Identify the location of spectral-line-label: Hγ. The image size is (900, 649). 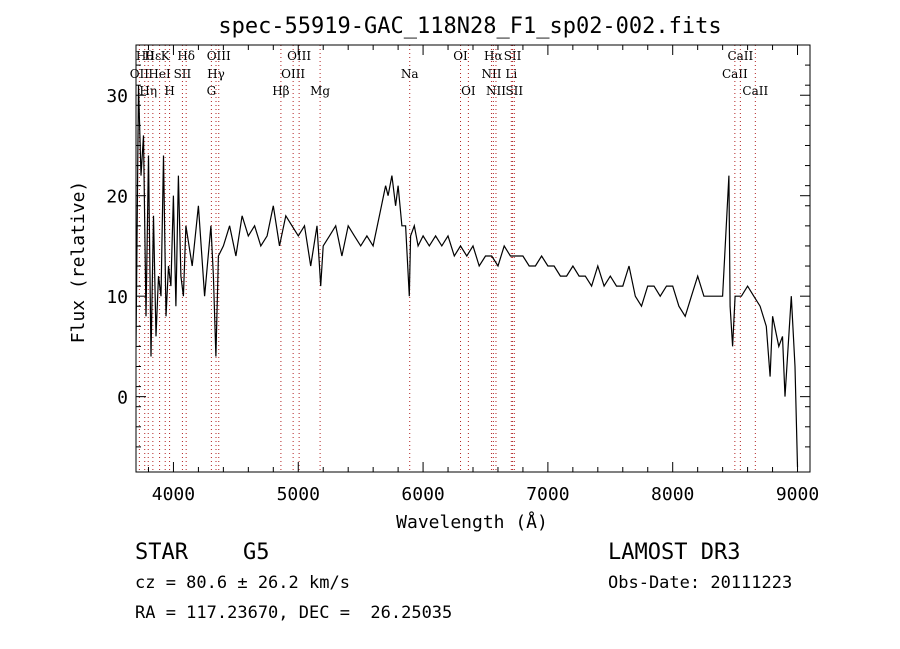
(216, 74).